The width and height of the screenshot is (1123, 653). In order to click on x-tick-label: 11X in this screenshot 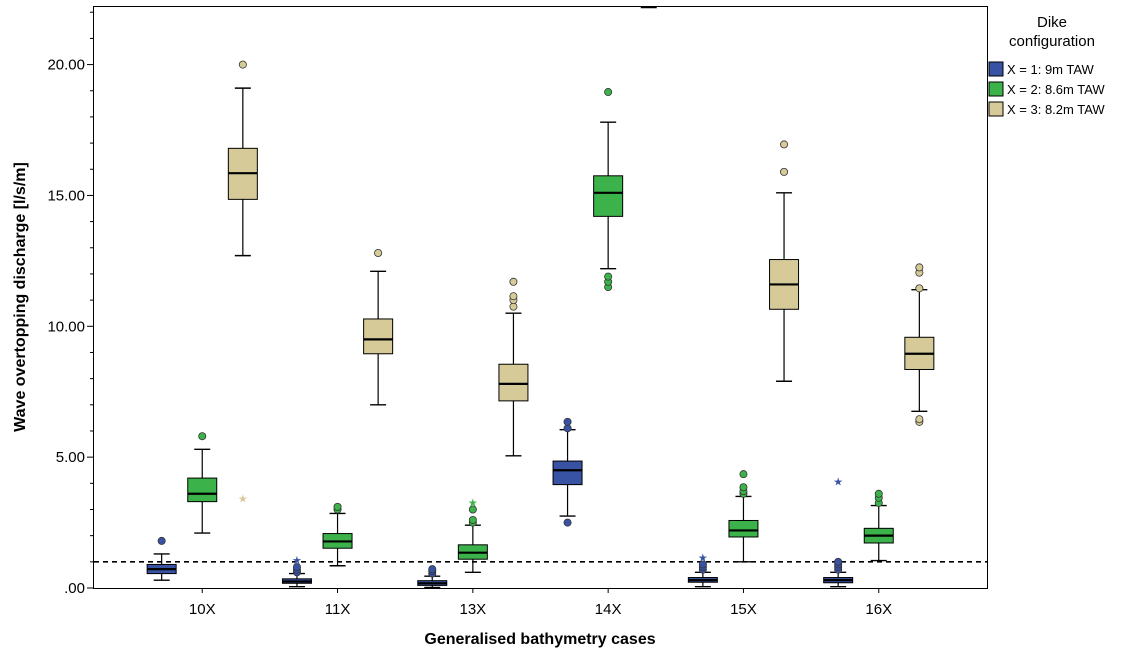, I will do `click(338, 609)`.